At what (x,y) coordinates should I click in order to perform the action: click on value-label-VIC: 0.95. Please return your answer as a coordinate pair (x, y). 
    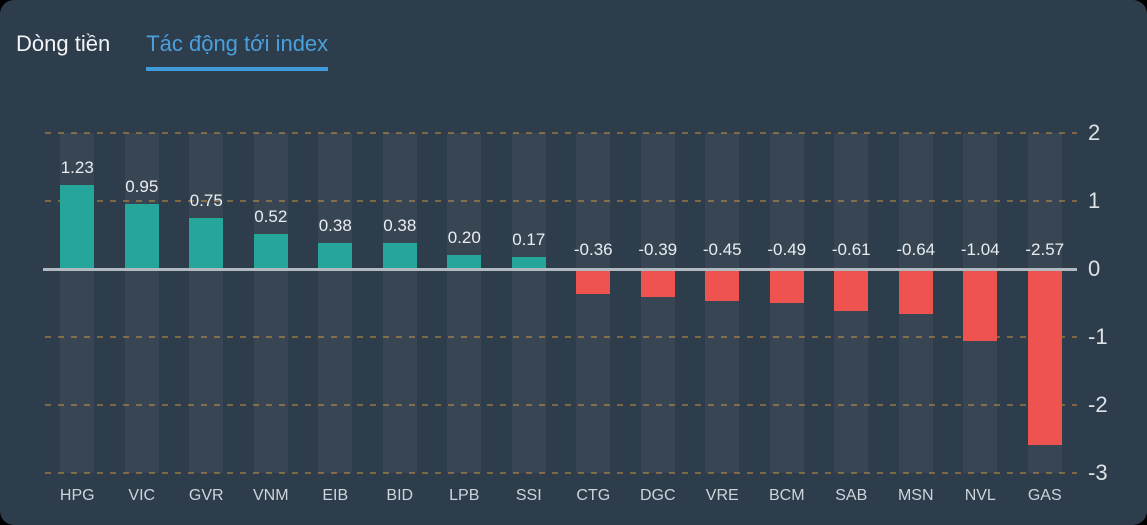
    Looking at the image, I should click on (142, 187).